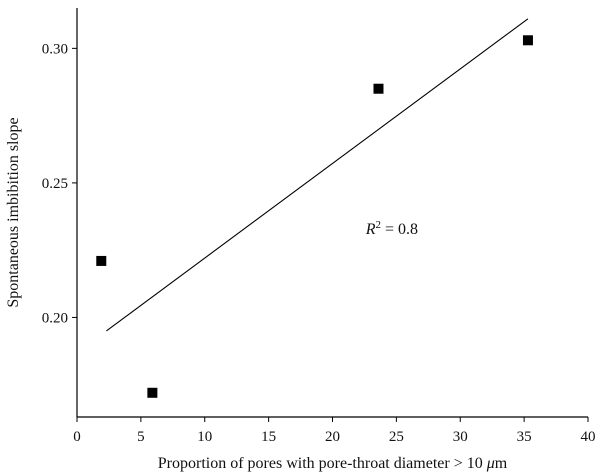 The height and width of the screenshot is (475, 600). Describe the element at coordinates (378, 225) in the screenshot. I see `r-squared-sup: 2` at that location.